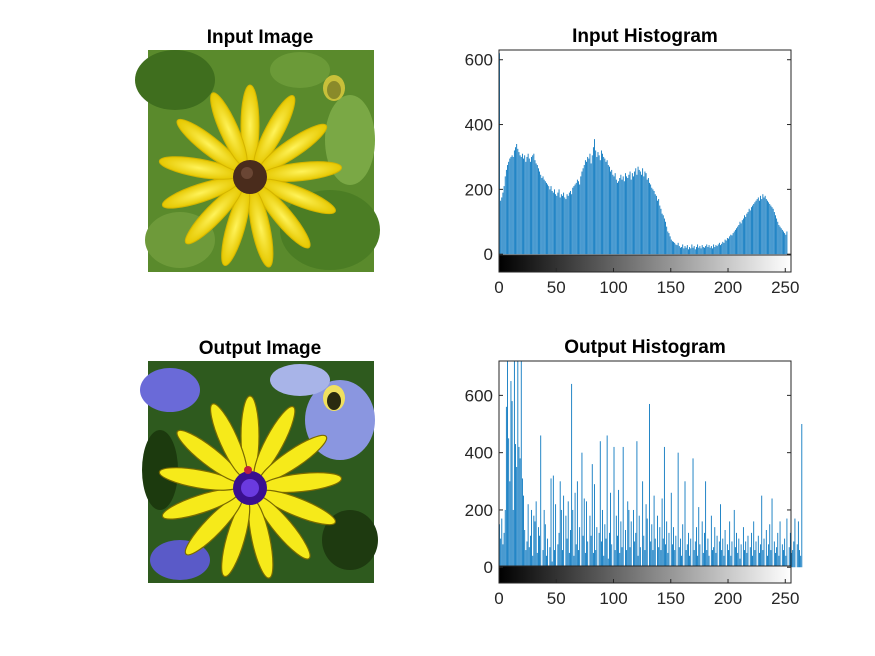 This screenshot has height=656, width=875. Describe the element at coordinates (556, 287) in the screenshot. I see `x-tick-label: 50` at that location.